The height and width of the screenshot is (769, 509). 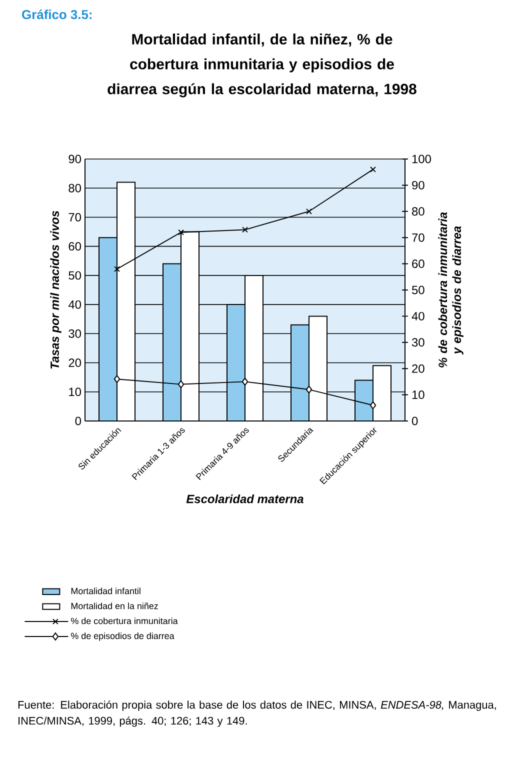 I want to click on y-tick-label: 10, so click(x=75, y=392).